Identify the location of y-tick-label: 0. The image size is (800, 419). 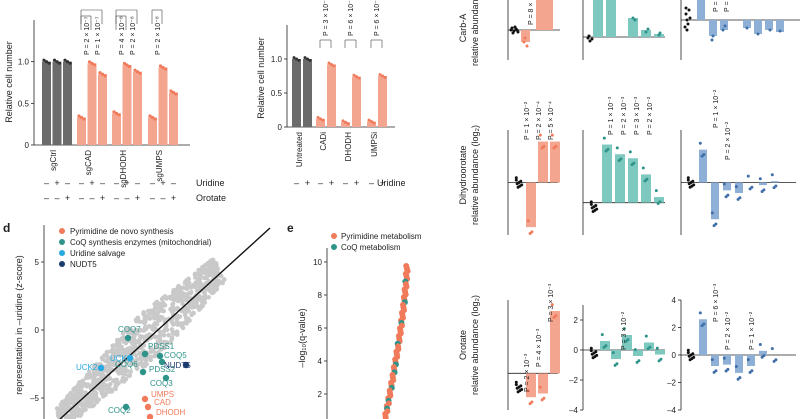
(576, 350).